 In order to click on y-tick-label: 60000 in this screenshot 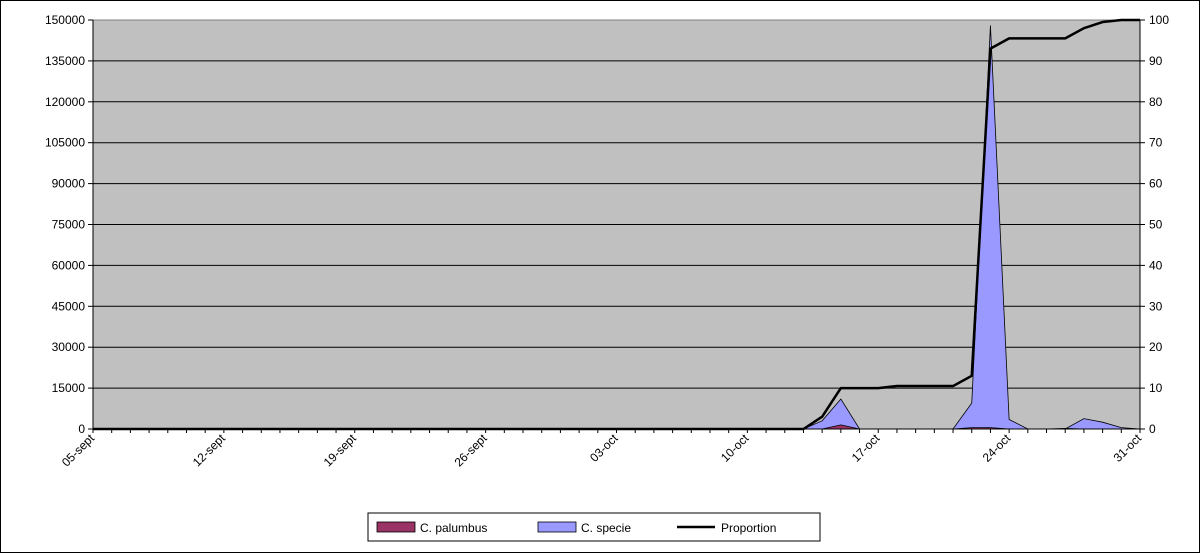, I will do `click(69, 265)`.